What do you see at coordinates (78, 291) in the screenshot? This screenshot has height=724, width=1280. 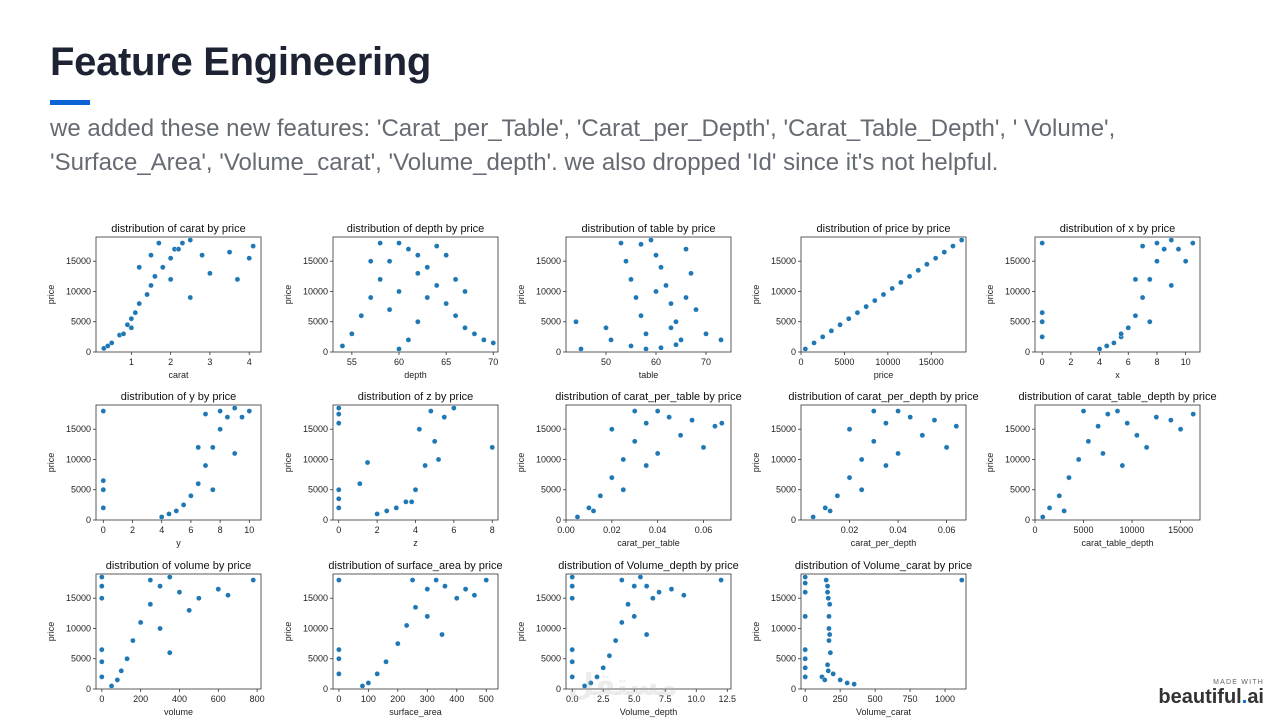 I see `y-tick-label: 10000` at bounding box center [78, 291].